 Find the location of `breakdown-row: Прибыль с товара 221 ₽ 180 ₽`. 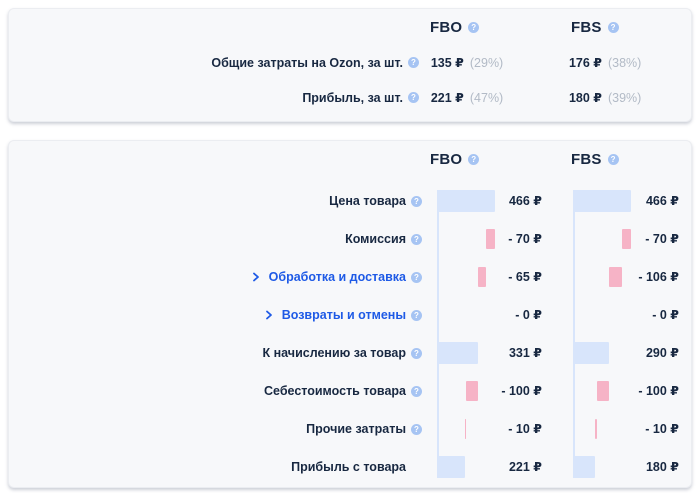

breakdown-row: Прибыль с товара 221 ₽ 180 ₽ is located at coordinates (350, 467).